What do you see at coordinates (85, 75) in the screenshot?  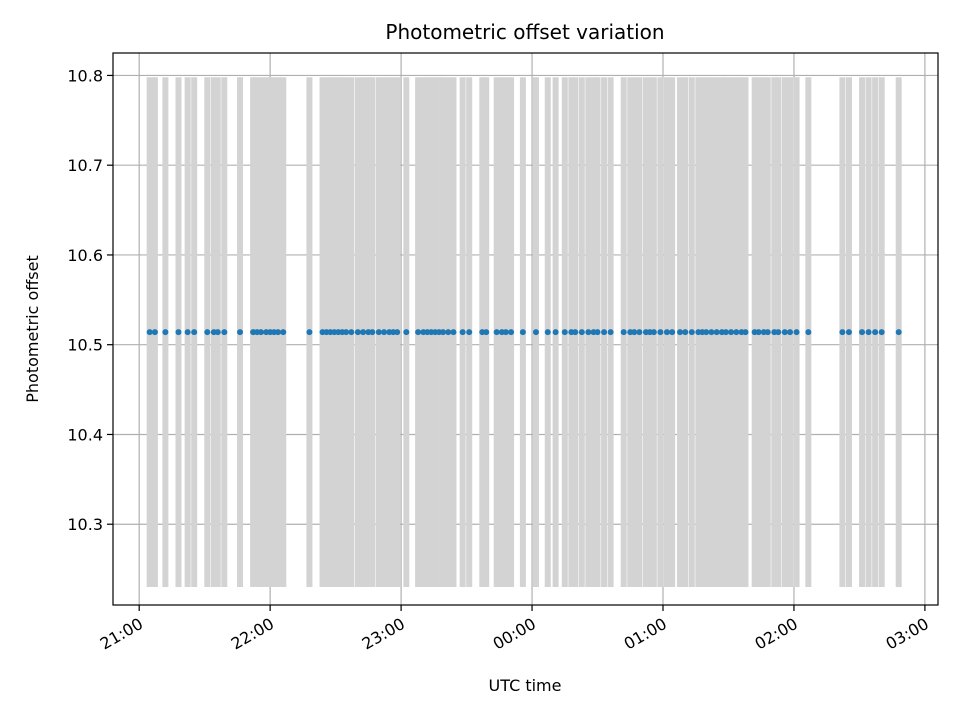 I see `y-tick-label: 10.8` at bounding box center [85, 75].